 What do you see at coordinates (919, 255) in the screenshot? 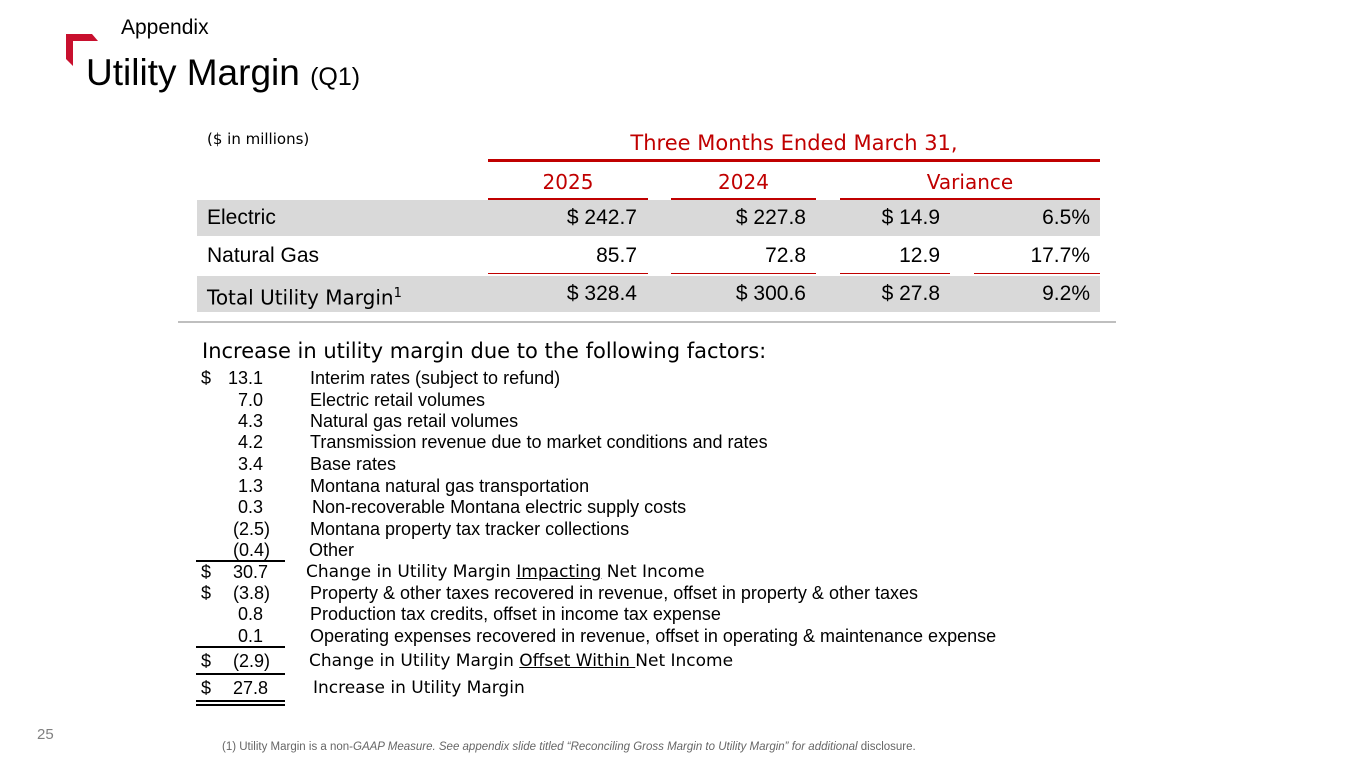
I see `variance-amount: 12.9` at bounding box center [919, 255].